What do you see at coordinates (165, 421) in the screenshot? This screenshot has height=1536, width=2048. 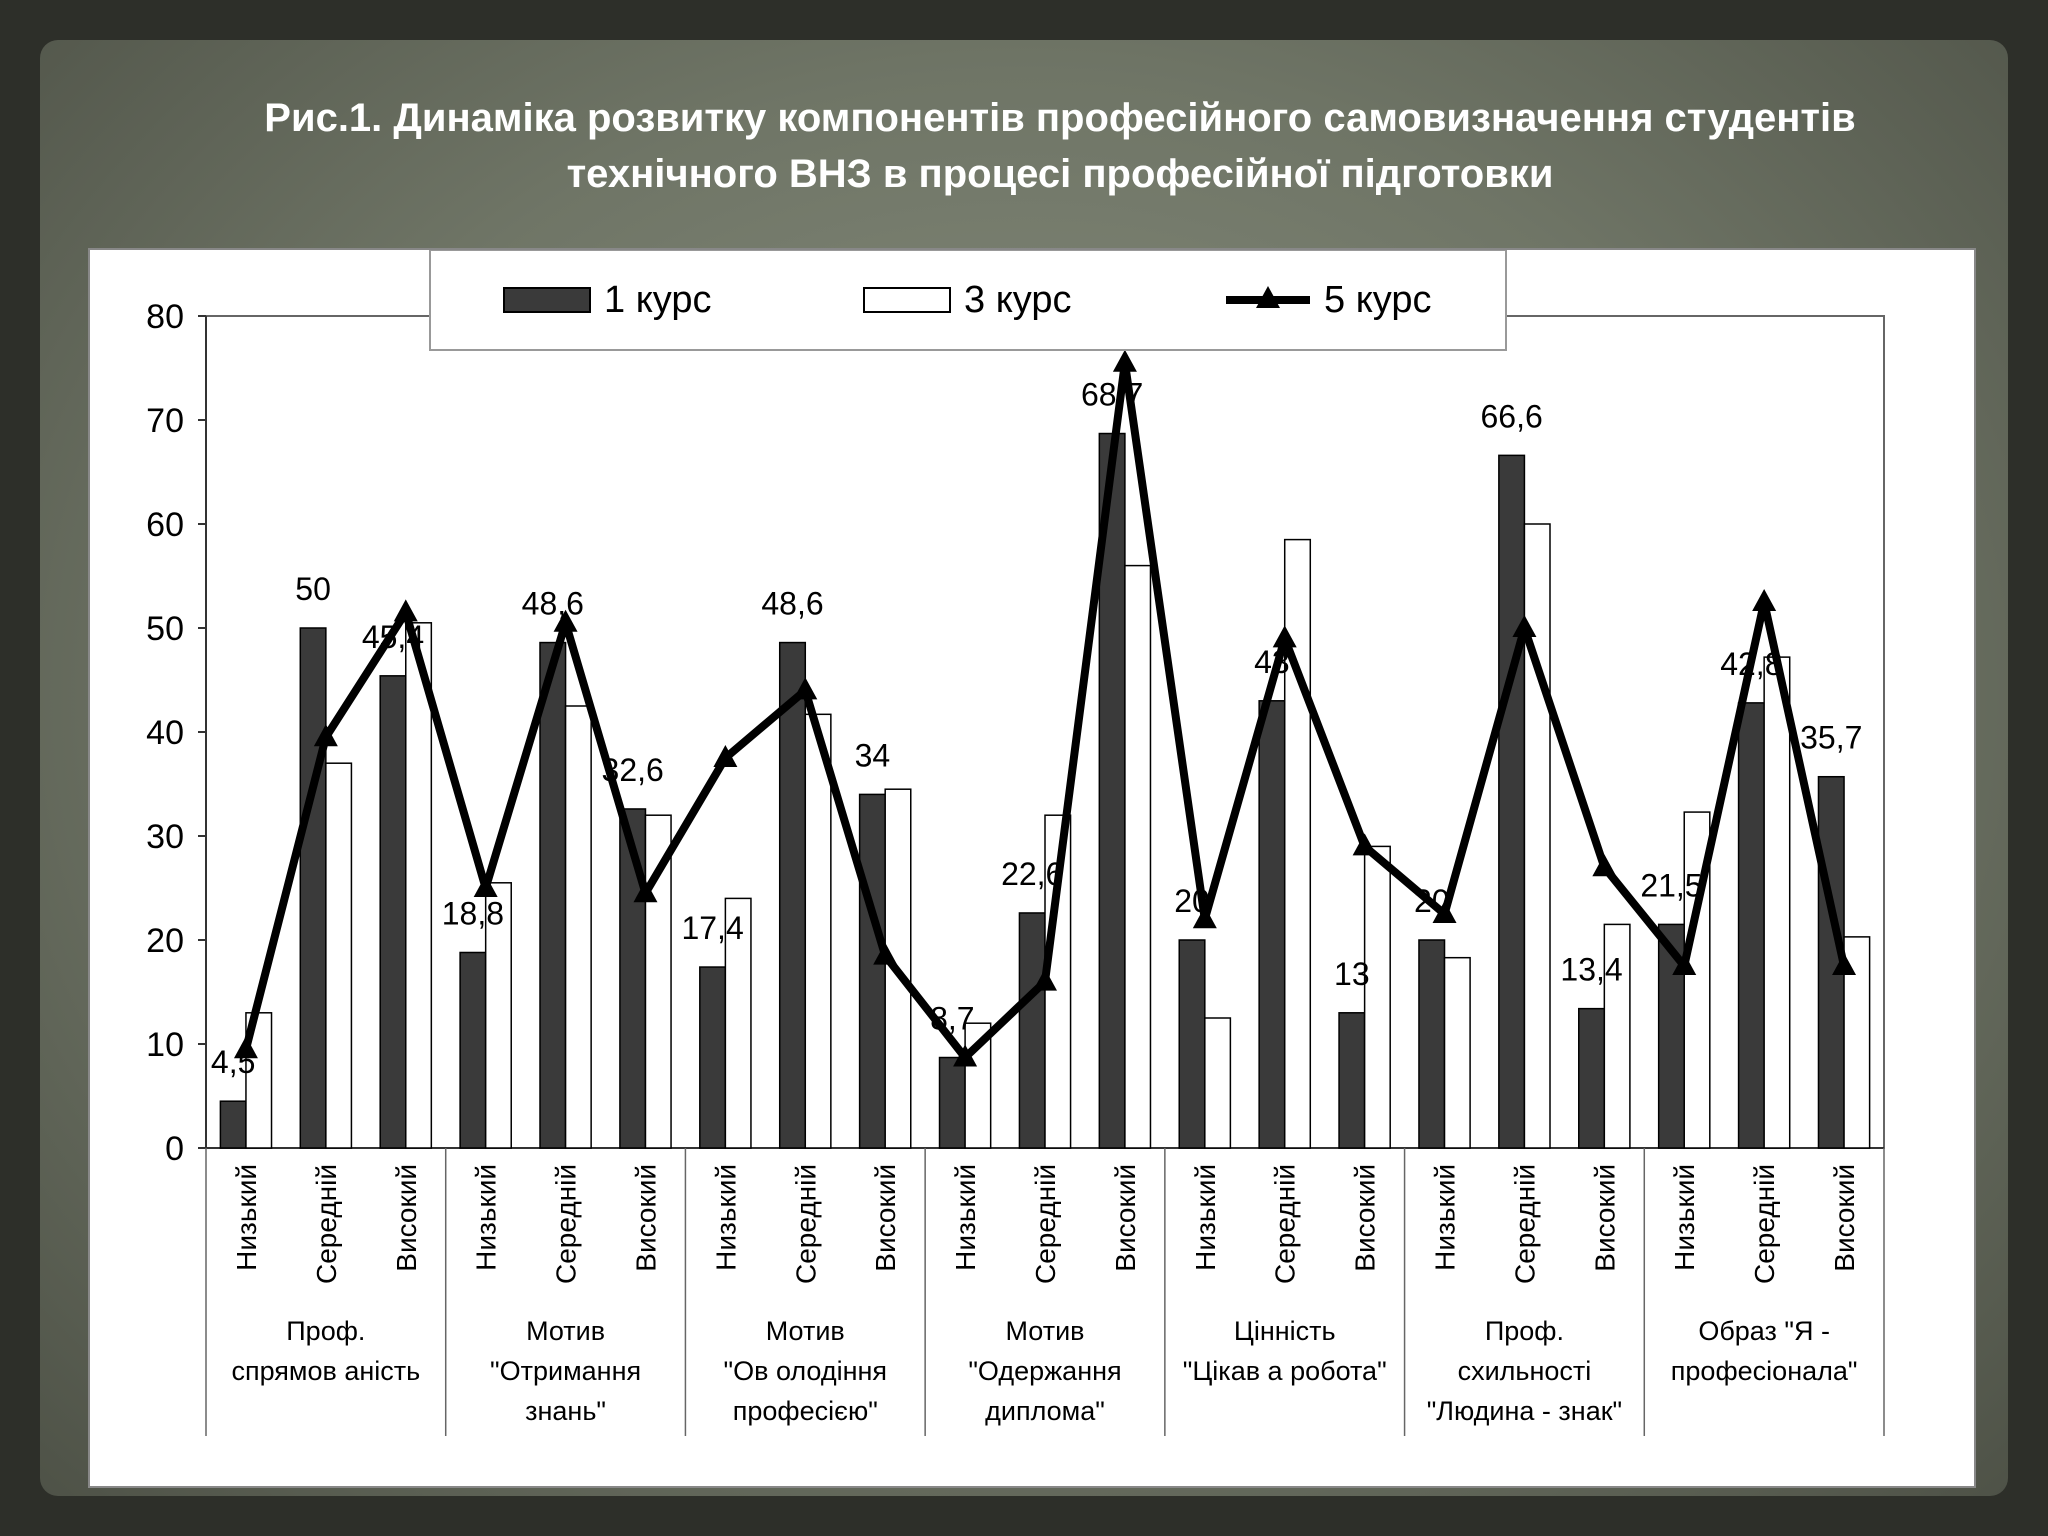 I see `y-tick-label: 70` at bounding box center [165, 421].